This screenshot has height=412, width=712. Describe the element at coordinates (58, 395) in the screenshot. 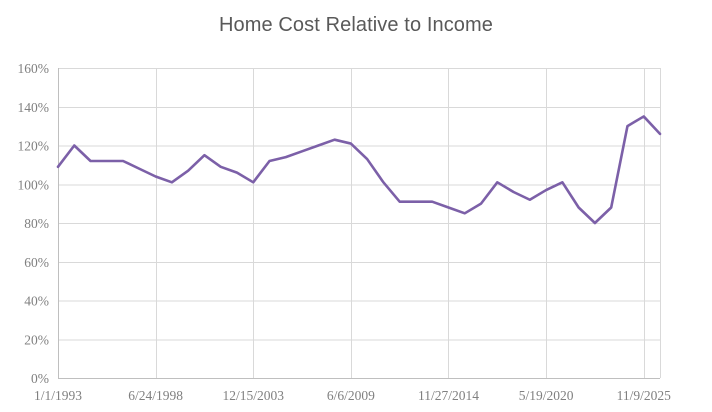

I see `x-axis-tick-label: 1/1/1993` at that location.